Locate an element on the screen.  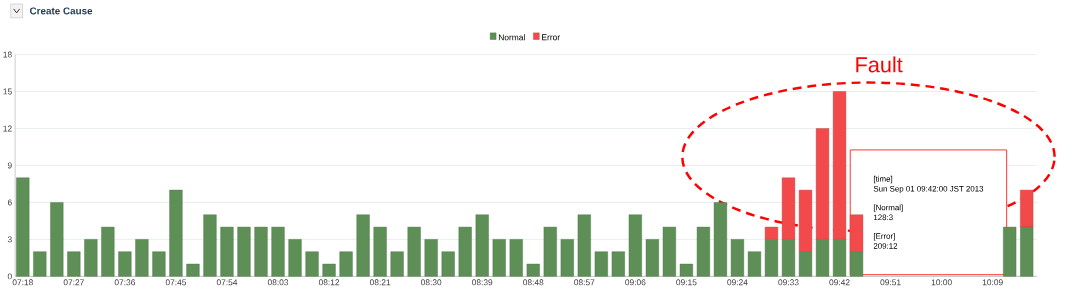
x-tick-label: 07:18 is located at coordinates (22, 282).